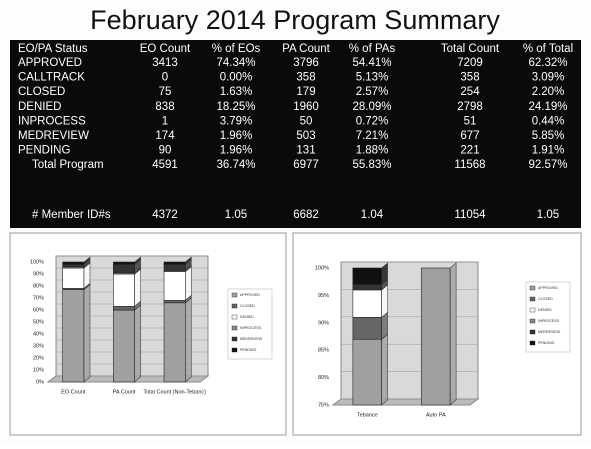 The width and height of the screenshot is (591, 449). What do you see at coordinates (44, 151) in the screenshot?
I see `table-cell: PENDING` at bounding box center [44, 151].